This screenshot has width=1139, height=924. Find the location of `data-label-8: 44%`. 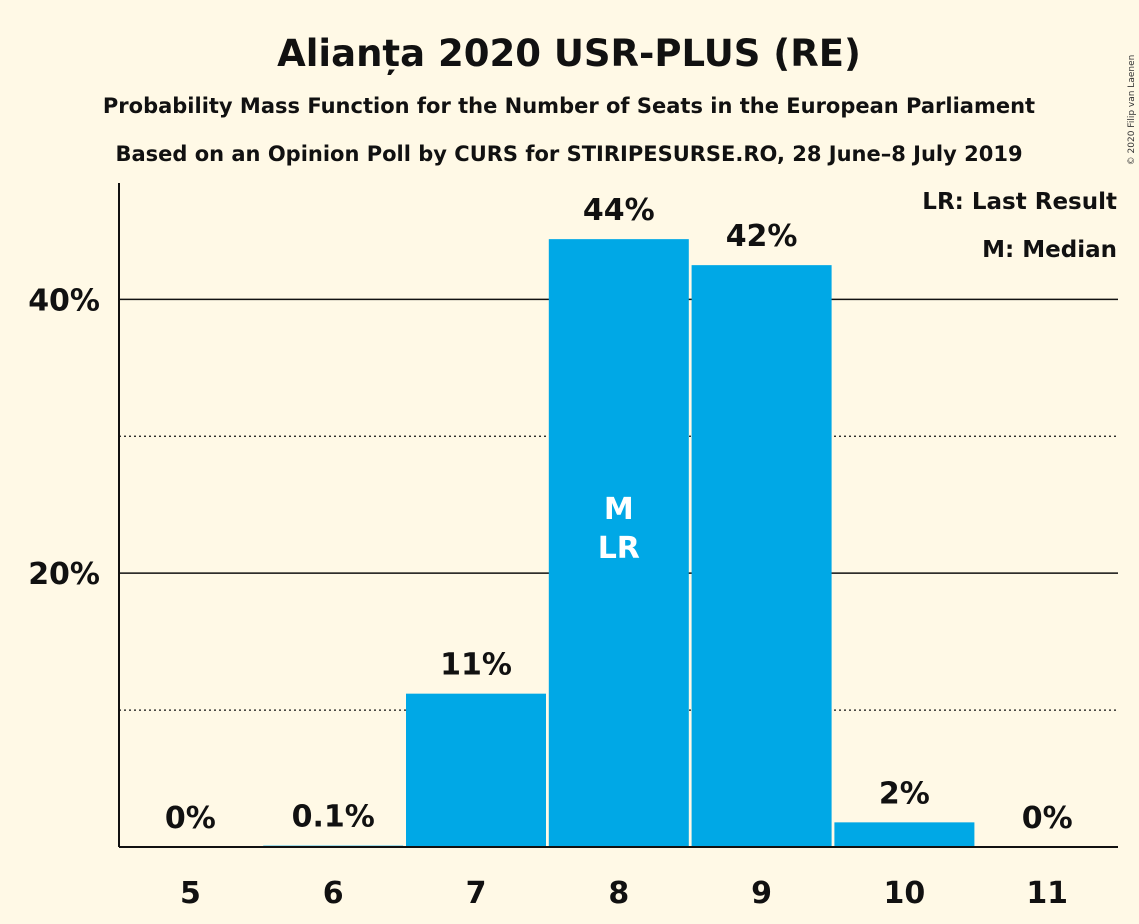

data-label-8: 44% is located at coordinates (619, 210).